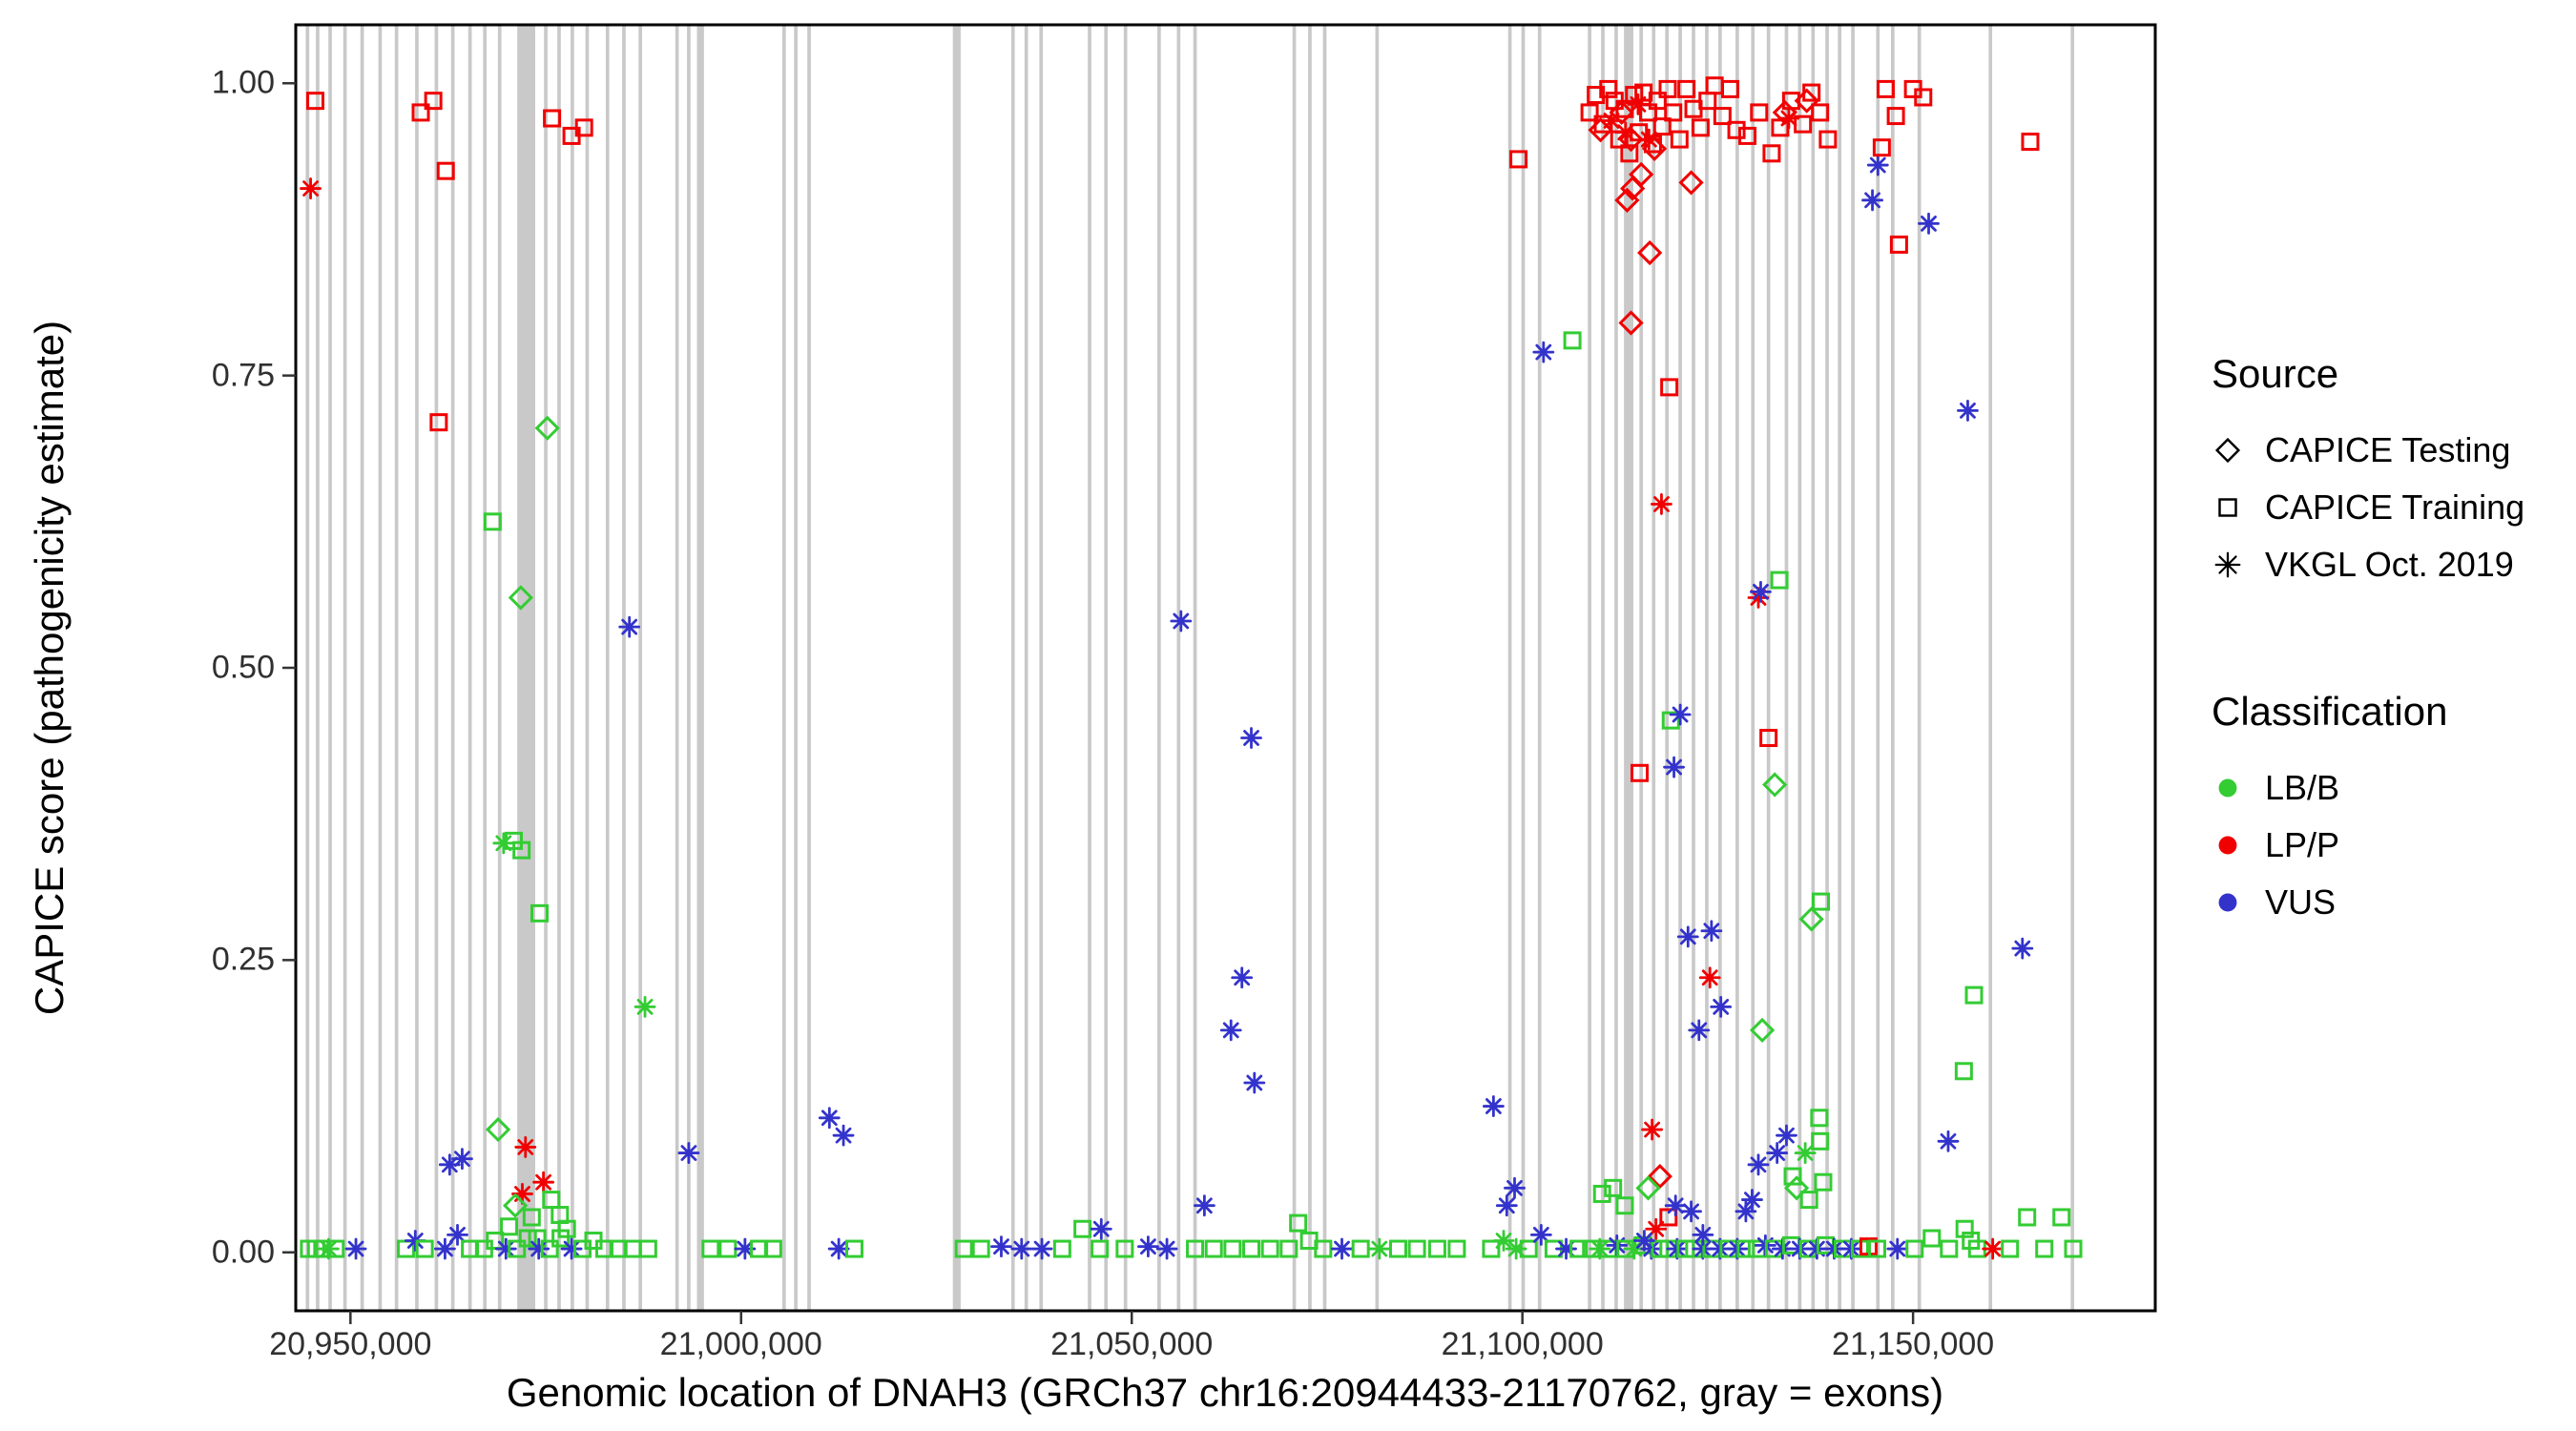 The image size is (2576, 1431). Describe the element at coordinates (2368, 564) in the screenshot. I see `legend-item-vkgl: VKGL Oct. 2019` at that location.